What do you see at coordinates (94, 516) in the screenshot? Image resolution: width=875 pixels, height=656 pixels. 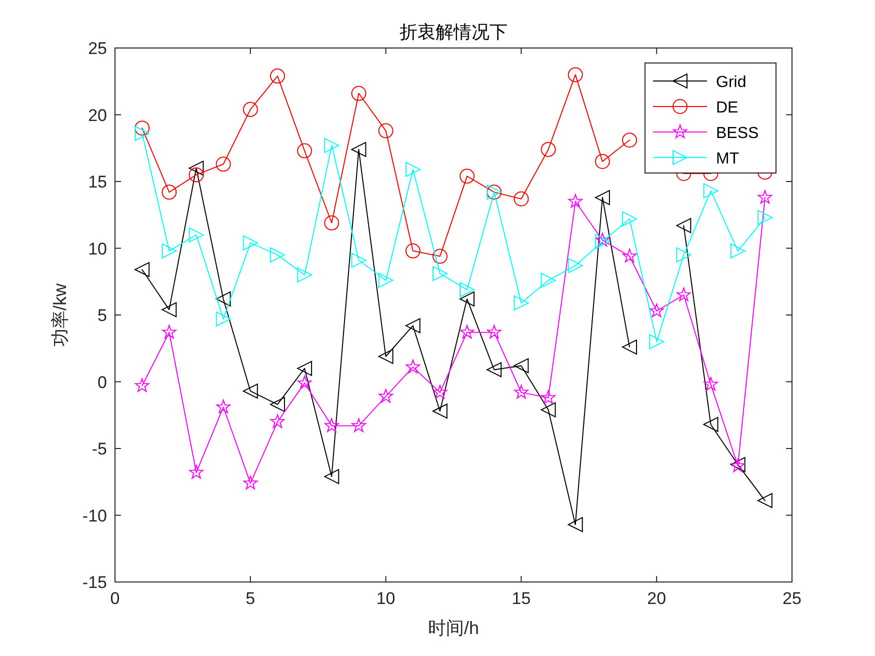 I see `y-tick-label: -10` at bounding box center [94, 516].